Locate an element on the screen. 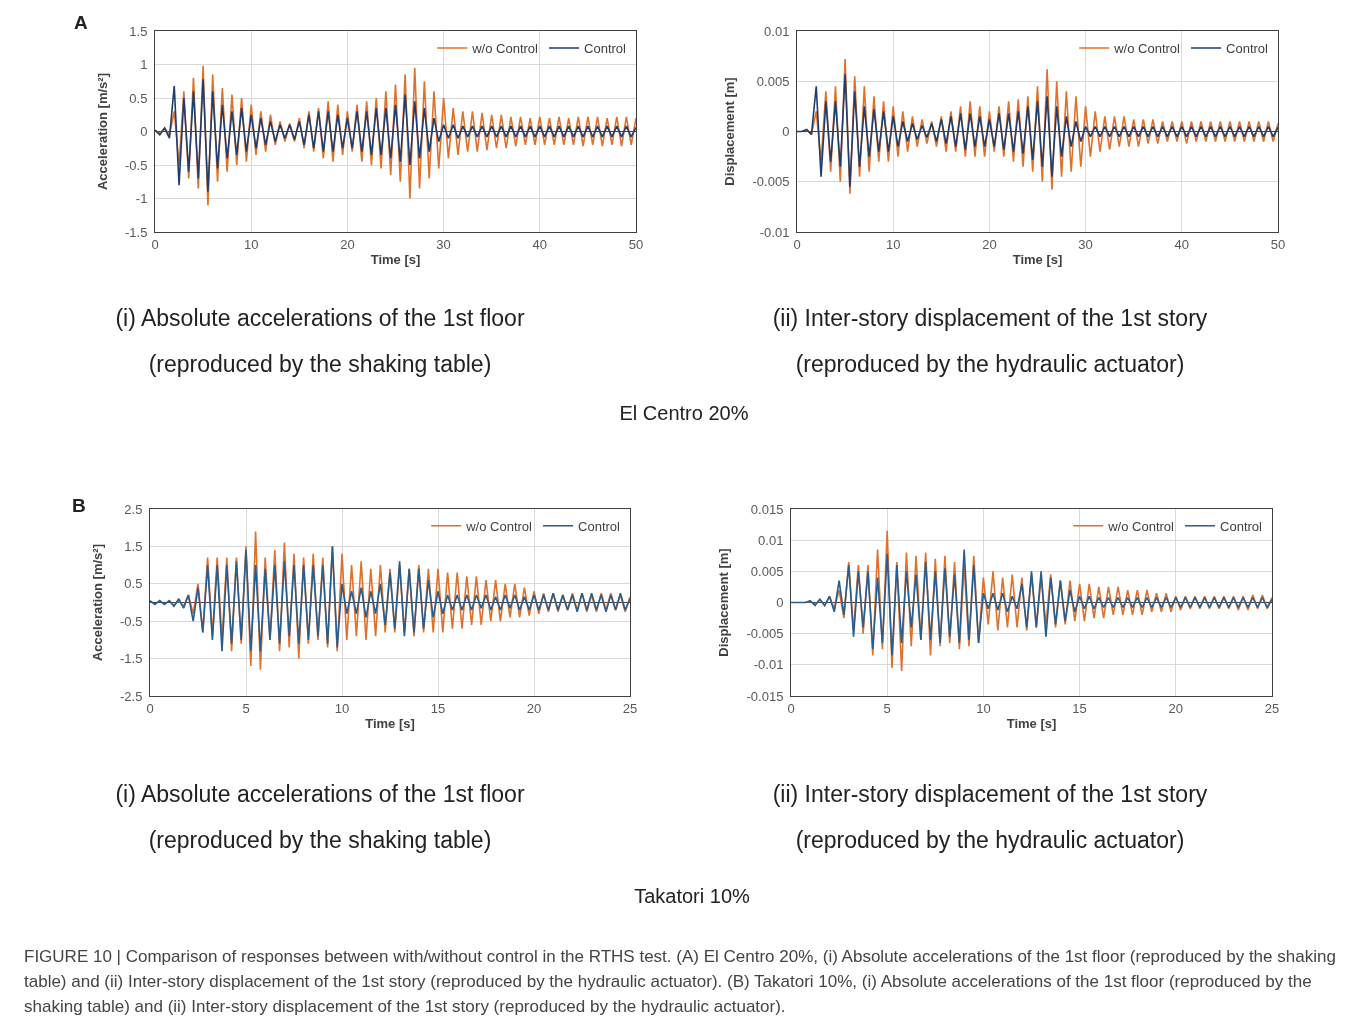 This screenshot has width=1357, height=1026. text: El Centro 20% is located at coordinates (684, 413).